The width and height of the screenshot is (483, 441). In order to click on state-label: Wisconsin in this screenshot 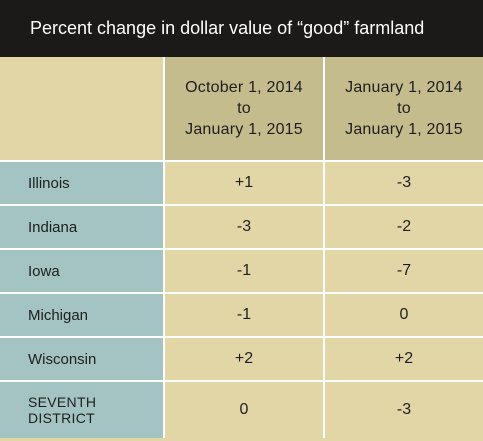, I will do `click(82, 359)`.